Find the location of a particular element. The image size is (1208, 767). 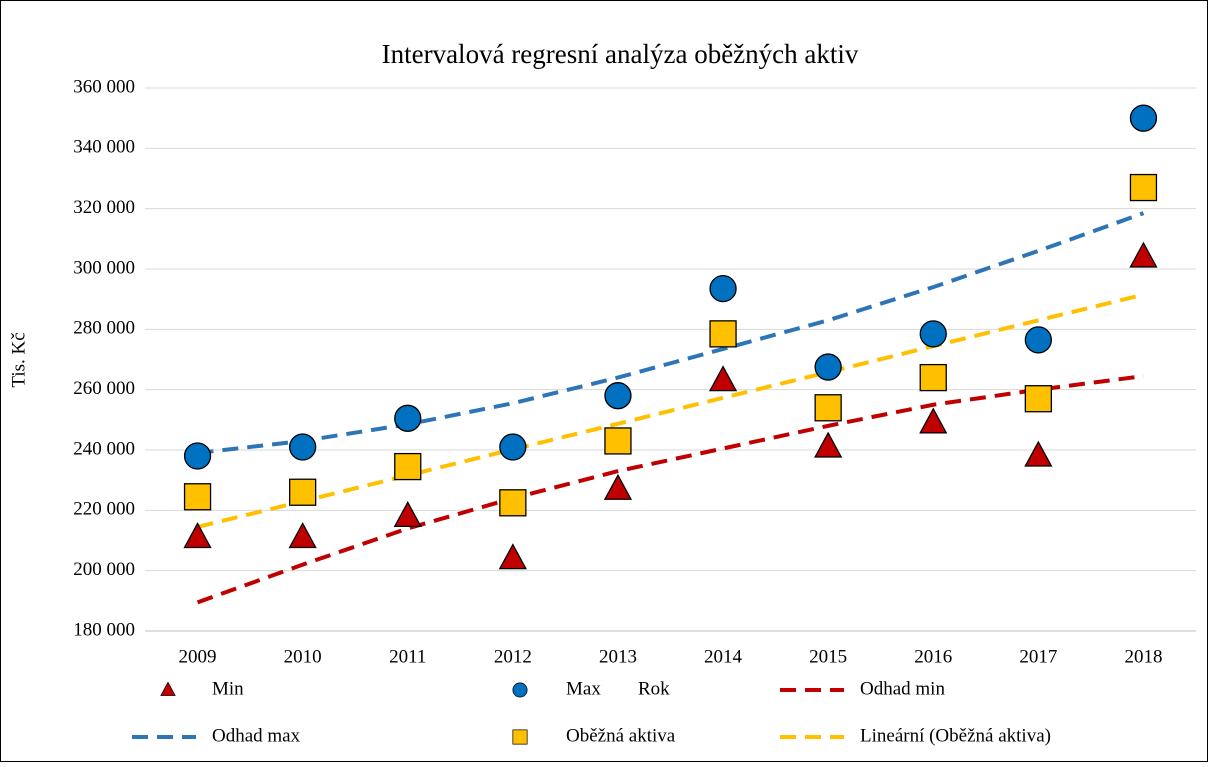

x-tick-label: 2013 is located at coordinates (618, 656).